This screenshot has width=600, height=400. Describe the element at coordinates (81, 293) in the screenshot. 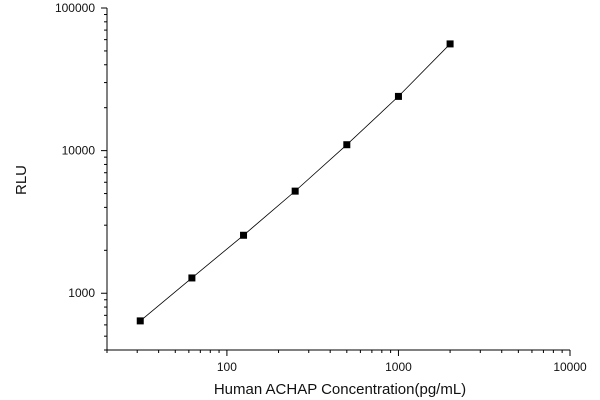

I see `y-tick-label: 1000` at that location.